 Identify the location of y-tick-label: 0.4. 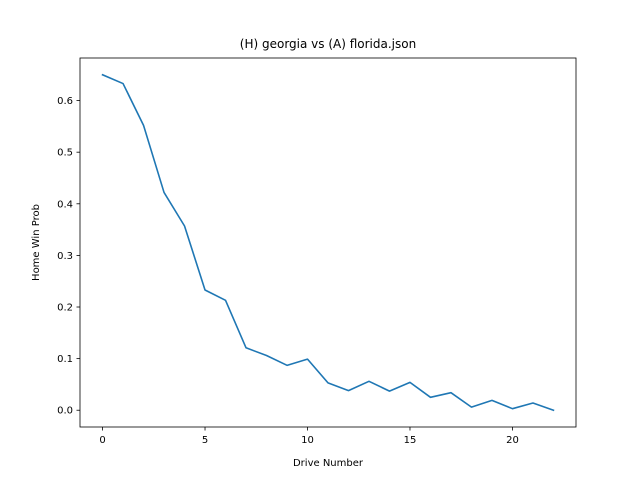
(65, 204).